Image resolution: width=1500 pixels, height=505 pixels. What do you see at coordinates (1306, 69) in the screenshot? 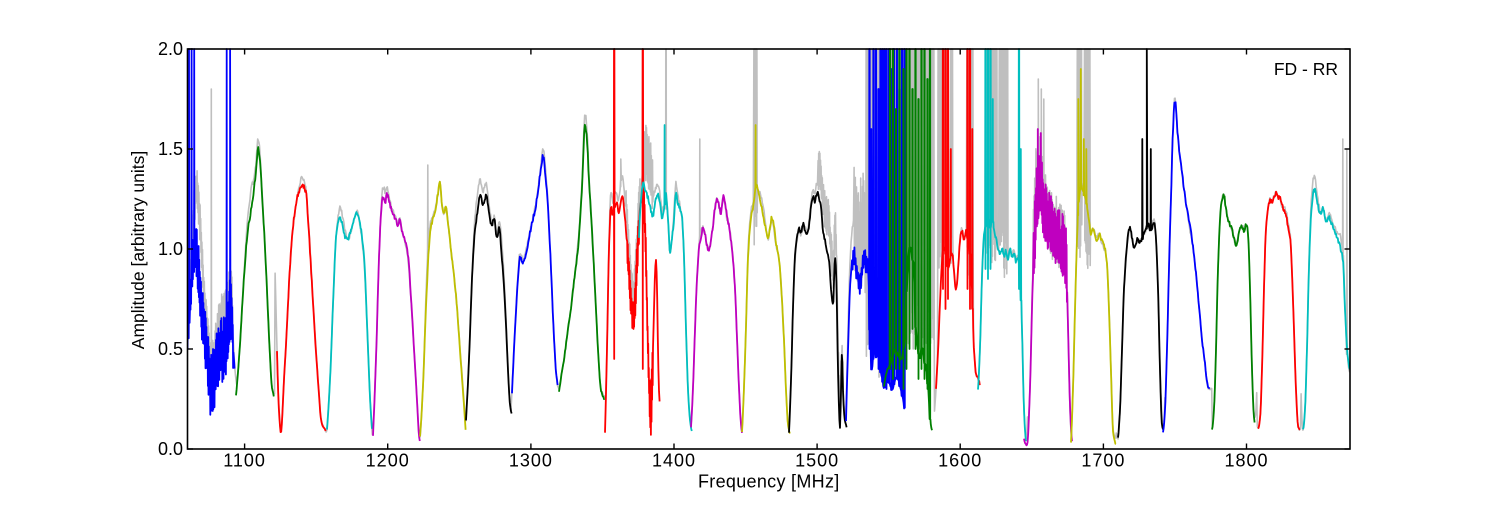
I see `svg-text: FD - RR` at bounding box center [1306, 69].